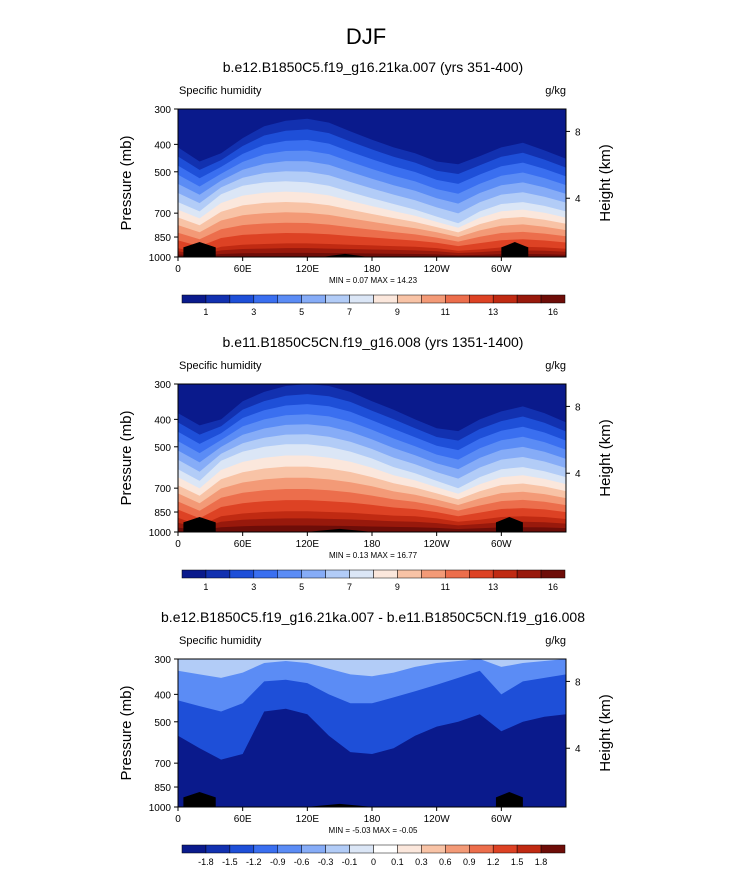  I want to click on stats-label: MIN = 0.07 MAX = 14.23, so click(373, 280).